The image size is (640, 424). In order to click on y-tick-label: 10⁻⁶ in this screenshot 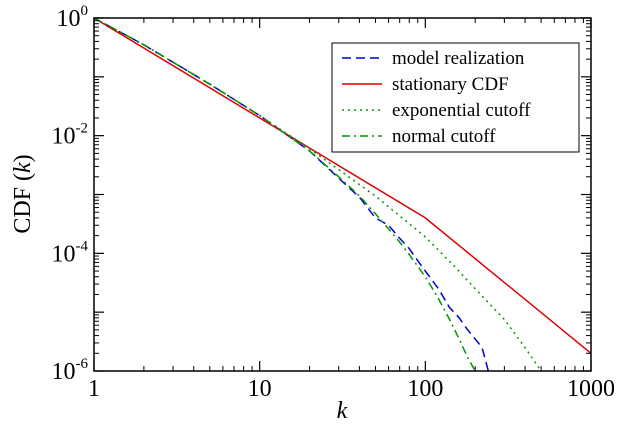, I will do `click(70, 370)`.